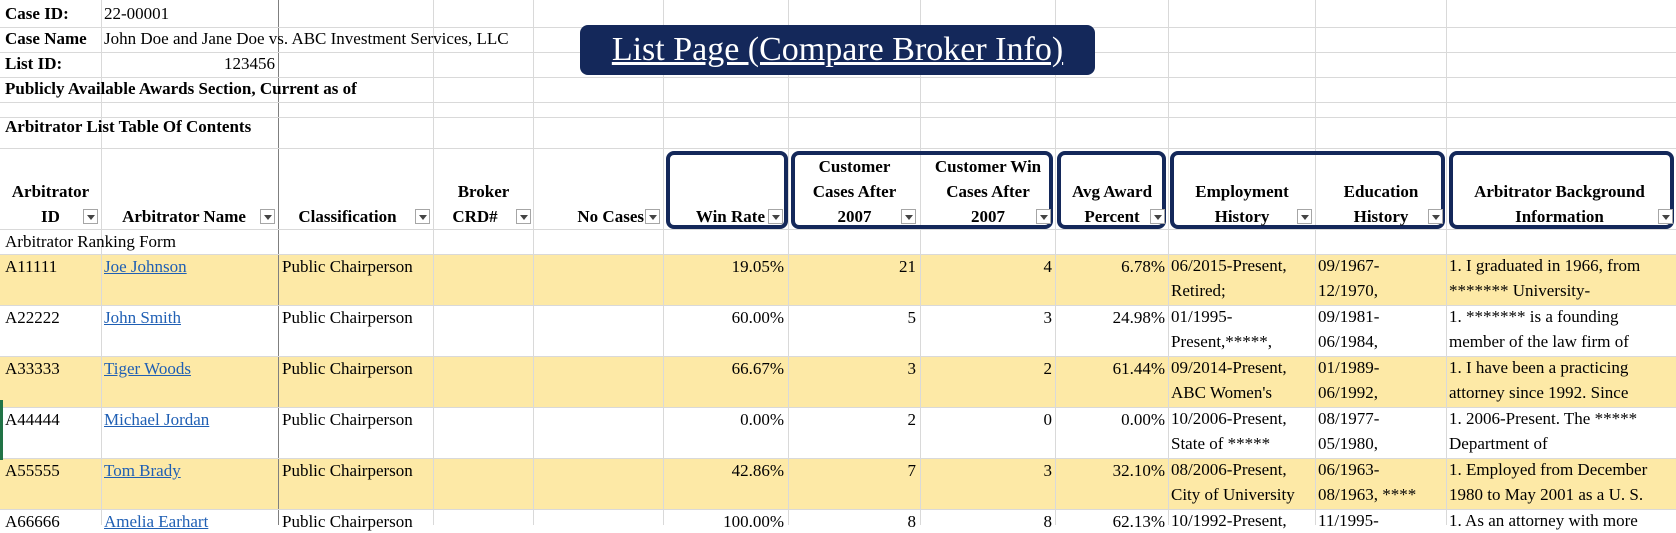  What do you see at coordinates (907, 266) in the screenshot?
I see `cell-customer-cases: 21` at bounding box center [907, 266].